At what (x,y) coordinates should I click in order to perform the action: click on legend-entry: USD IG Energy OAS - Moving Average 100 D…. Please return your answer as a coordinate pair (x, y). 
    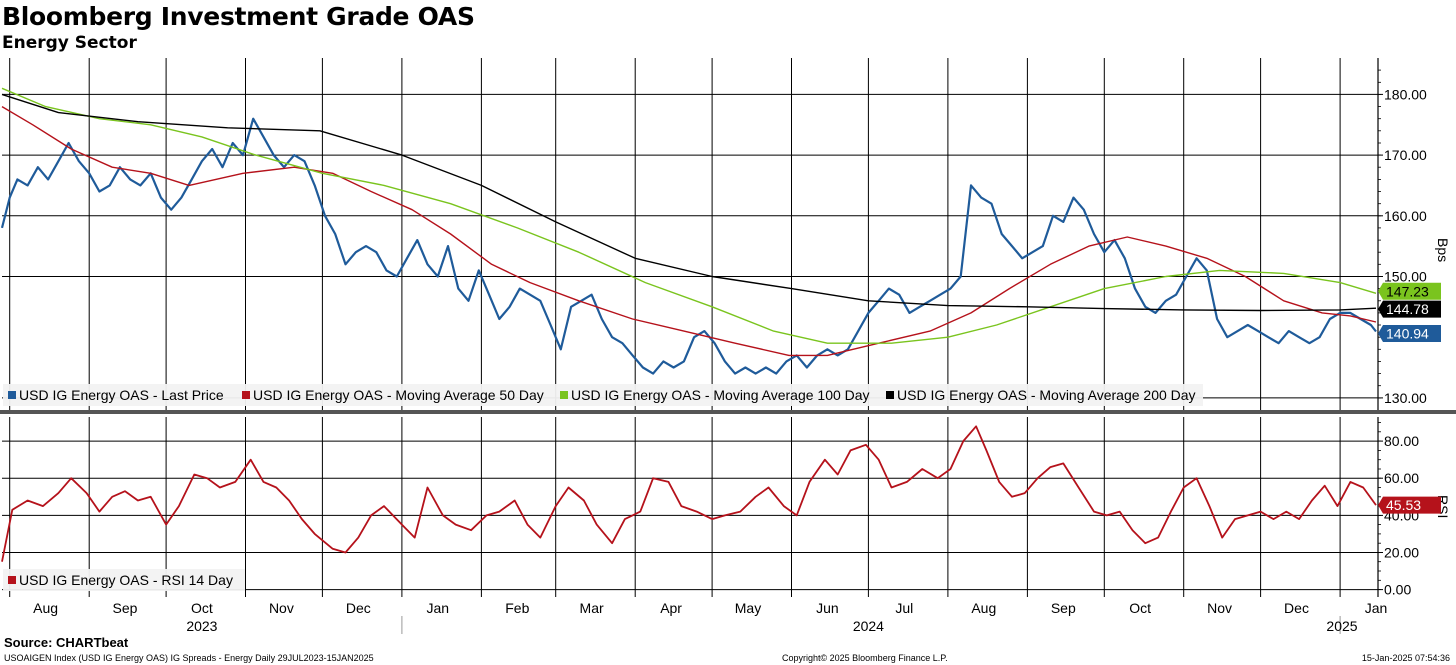
    Looking at the image, I should click on (720, 395).